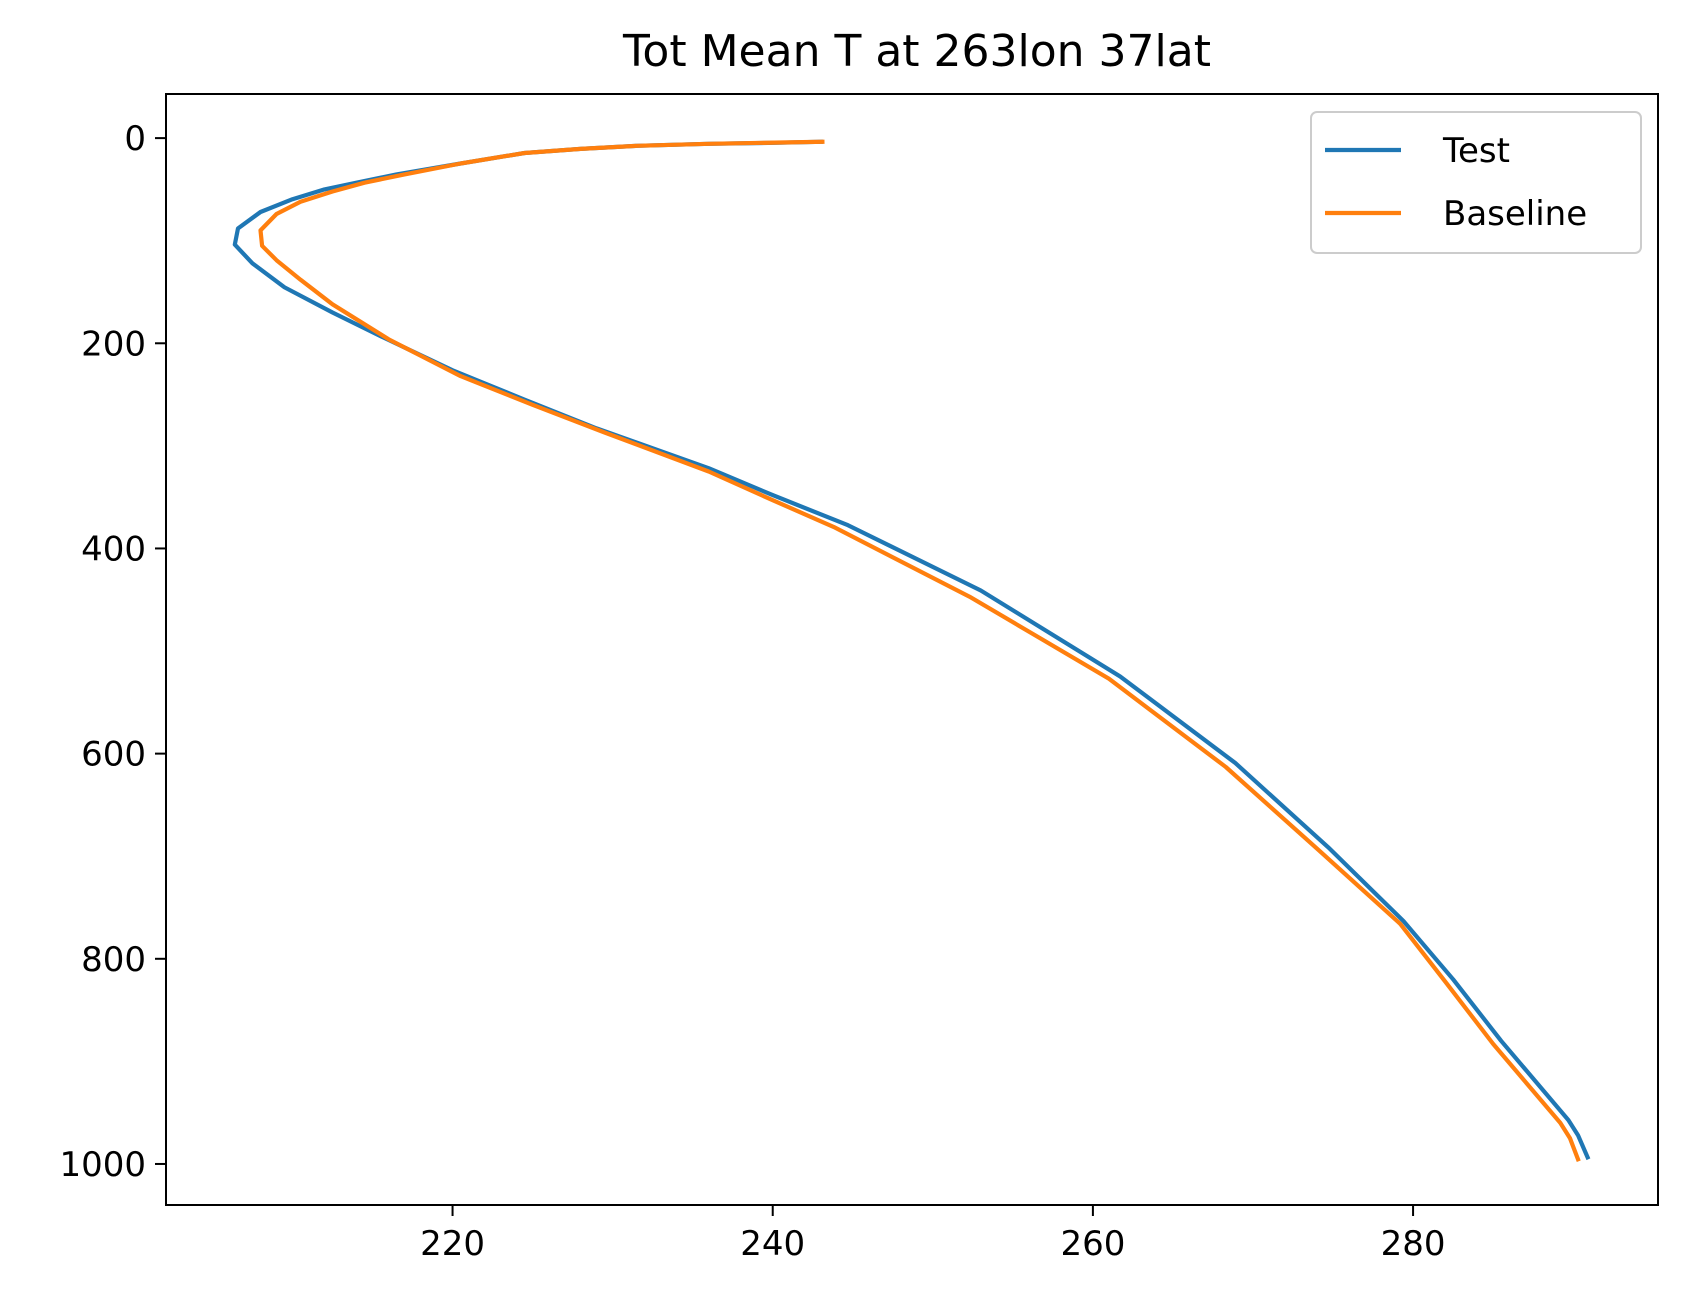 Image resolution: width=1683 pixels, height=1302 pixels. I want to click on x-axis: 220 240 260 280, so click(933, 1234).